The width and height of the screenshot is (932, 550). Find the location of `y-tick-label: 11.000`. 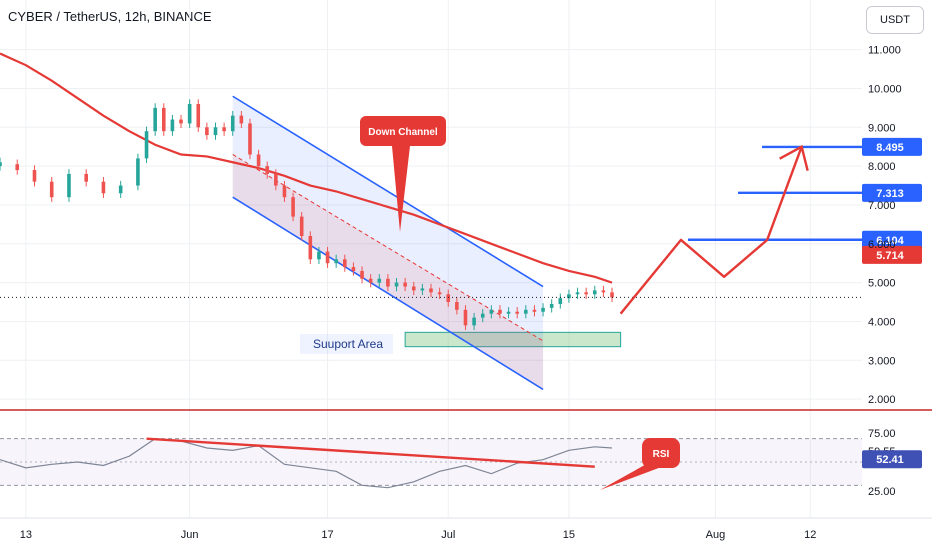

y-tick-label: 11.000 is located at coordinates (884, 51).